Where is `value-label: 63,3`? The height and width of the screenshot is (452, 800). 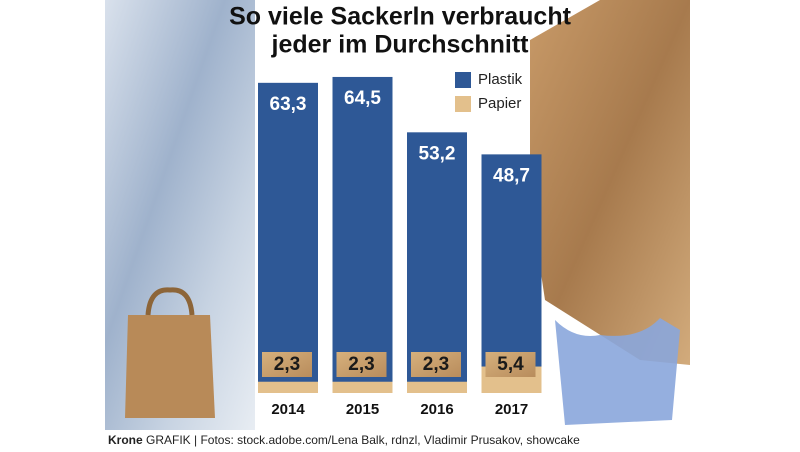 value-label: 63,3 is located at coordinates (288, 104).